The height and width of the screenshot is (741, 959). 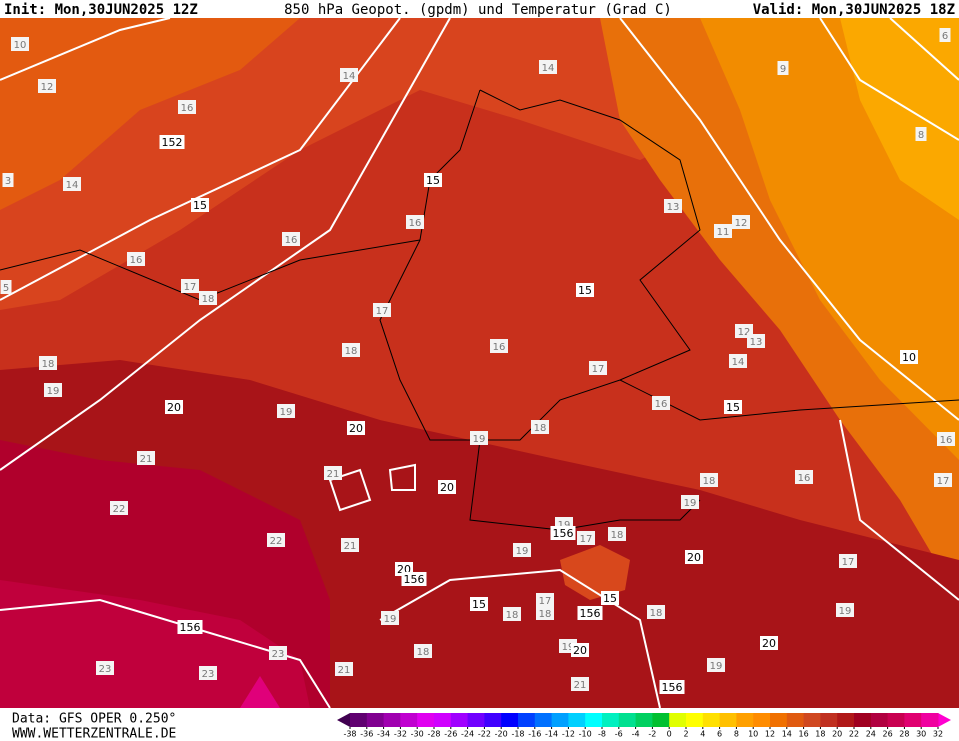 I want to click on init-time: Init: Mon,30JUN2025 12Z, so click(x=101, y=10).